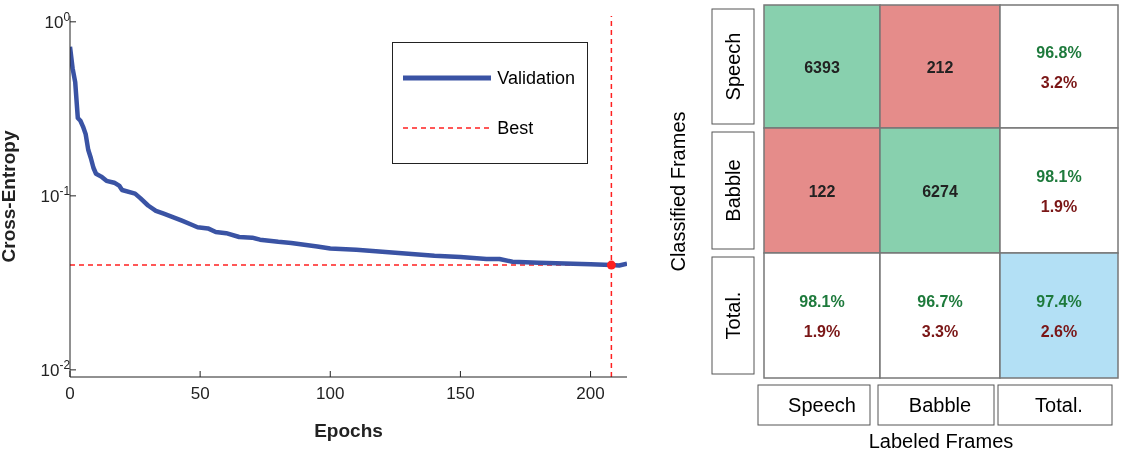  Describe the element at coordinates (940, 67) in the screenshot. I see `data-label: 212` at that location.